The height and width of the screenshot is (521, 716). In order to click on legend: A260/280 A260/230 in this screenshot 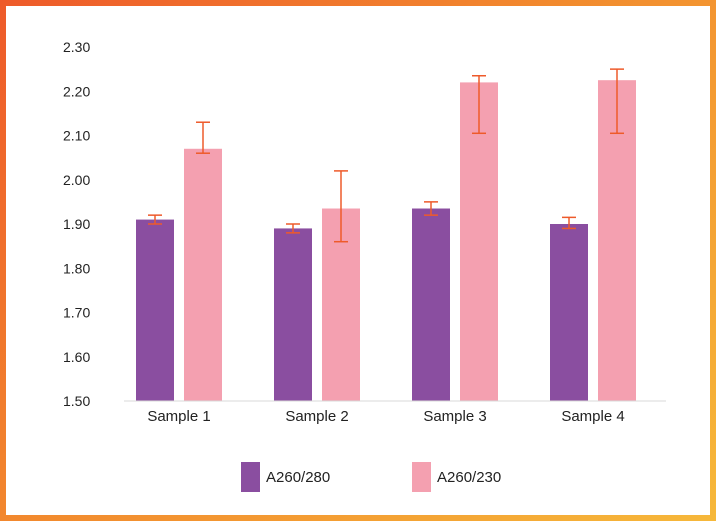, I will do `click(371, 477)`.